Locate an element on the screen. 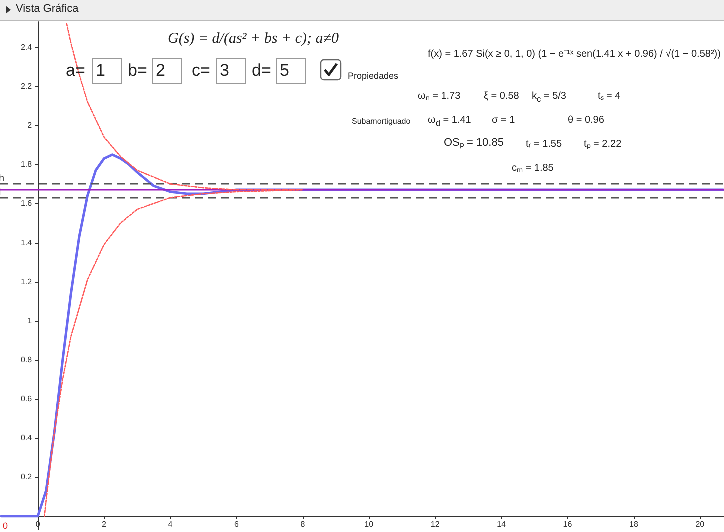  x-tick-label: 2 is located at coordinates (105, 524).